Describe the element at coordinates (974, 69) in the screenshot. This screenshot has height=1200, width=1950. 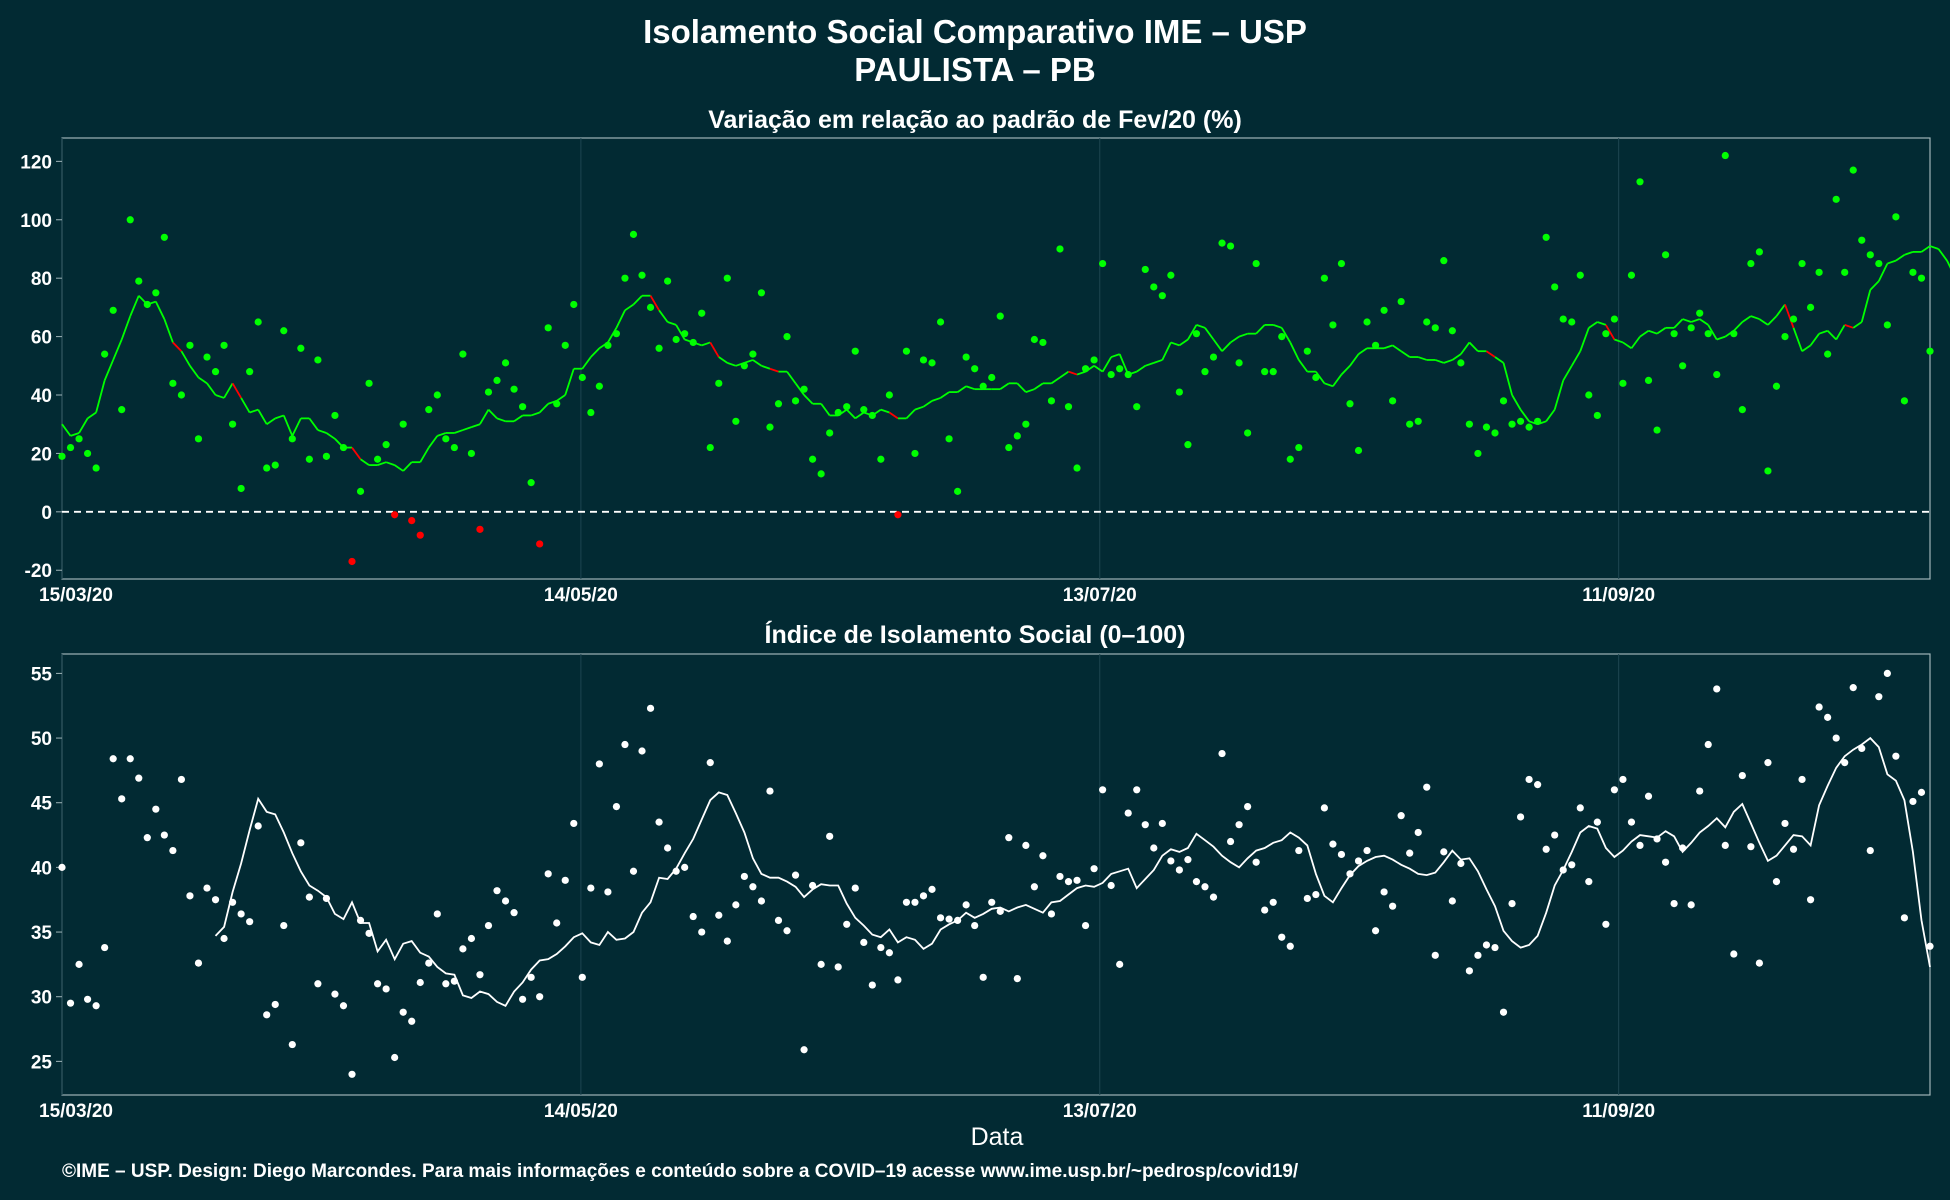
I see `main-title-line2: PAULISTA – PB` at that location.